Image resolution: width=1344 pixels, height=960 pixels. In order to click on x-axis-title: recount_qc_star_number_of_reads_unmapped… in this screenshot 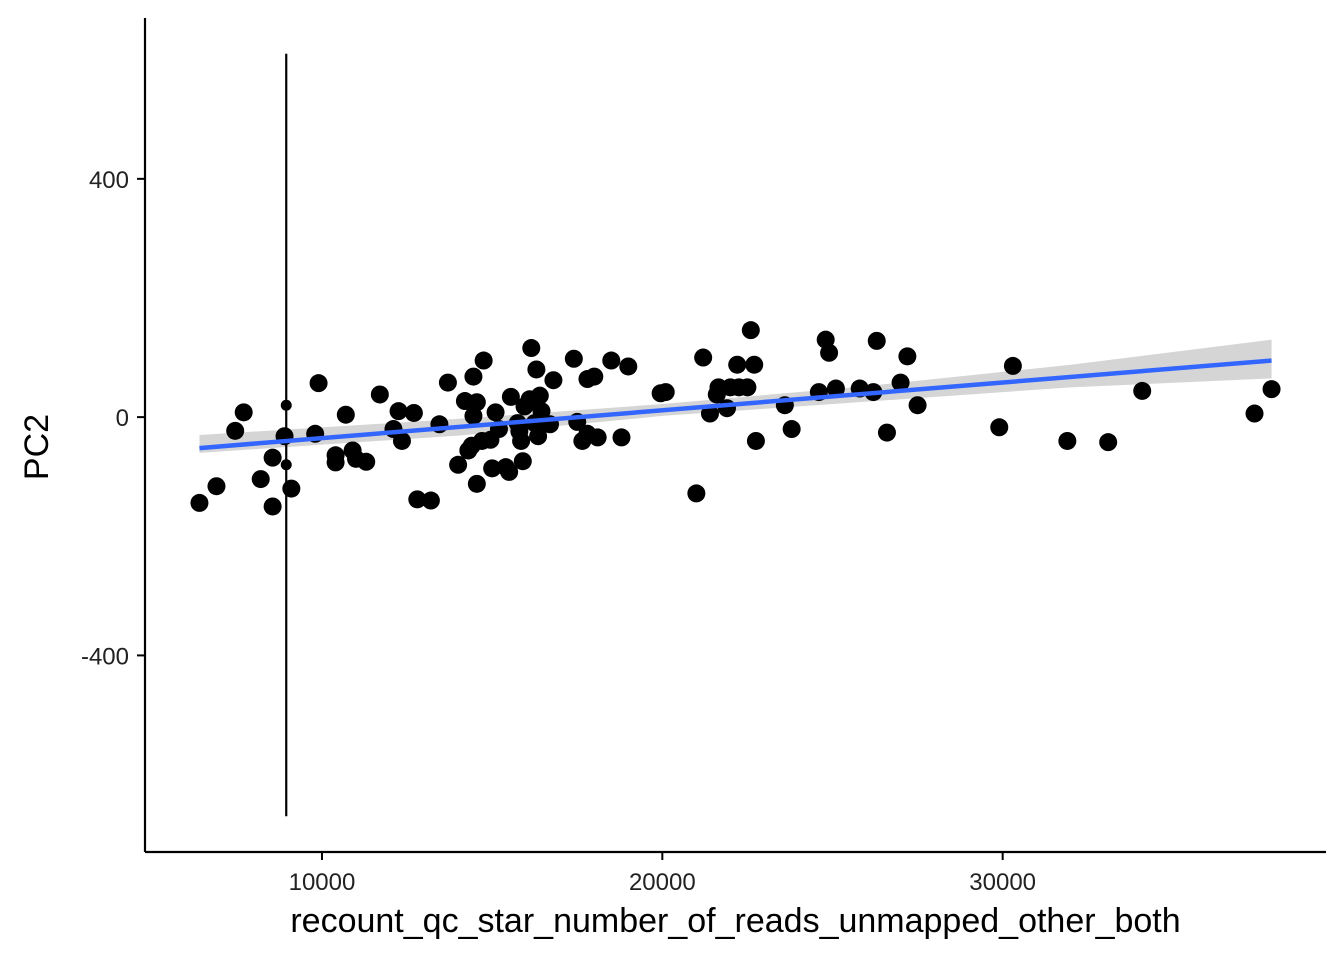, I will do `click(735, 921)`.